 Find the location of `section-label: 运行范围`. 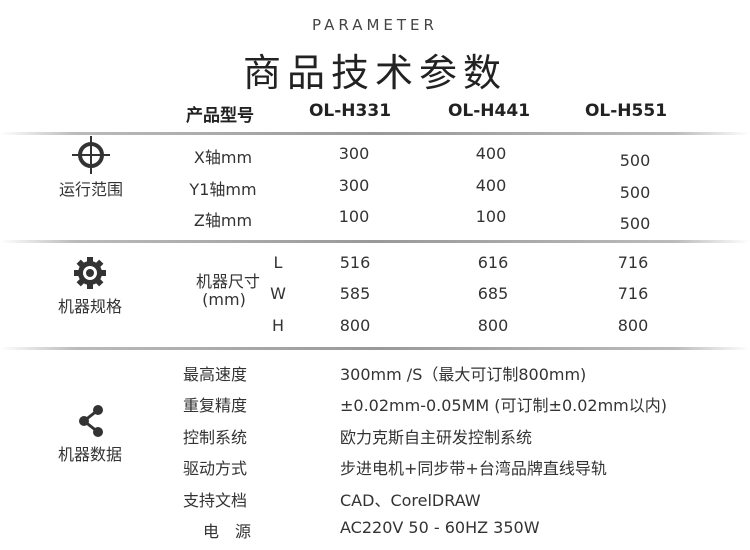

section-label: 运行范围 is located at coordinates (91, 189).